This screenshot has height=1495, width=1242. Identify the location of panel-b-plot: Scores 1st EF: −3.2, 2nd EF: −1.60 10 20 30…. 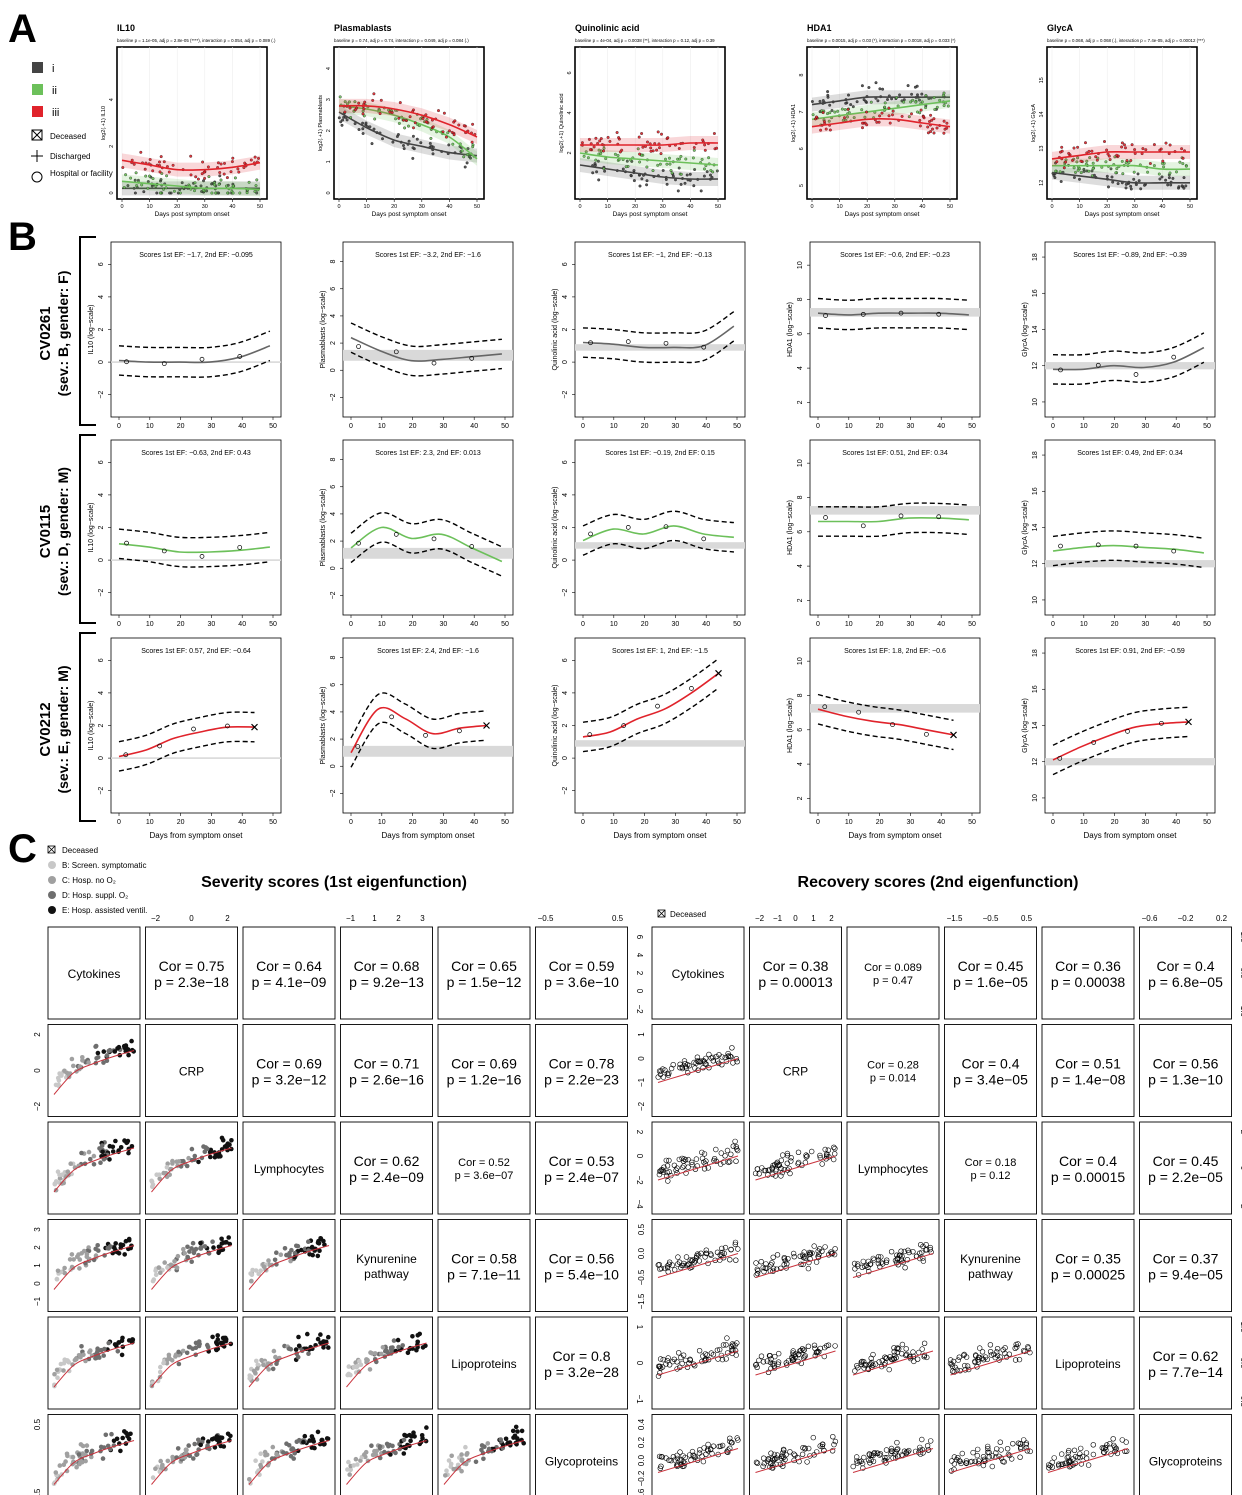
(417, 335).